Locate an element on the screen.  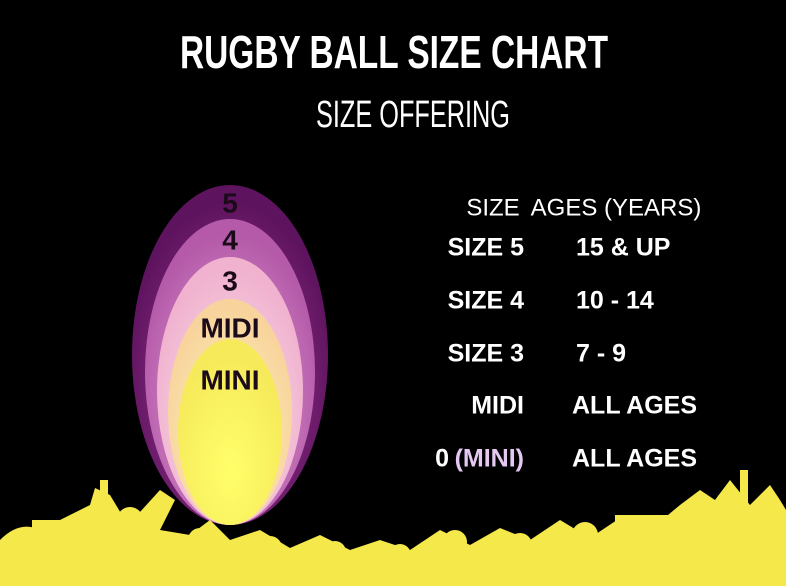
ball-label: MIDI is located at coordinates (229, 327).